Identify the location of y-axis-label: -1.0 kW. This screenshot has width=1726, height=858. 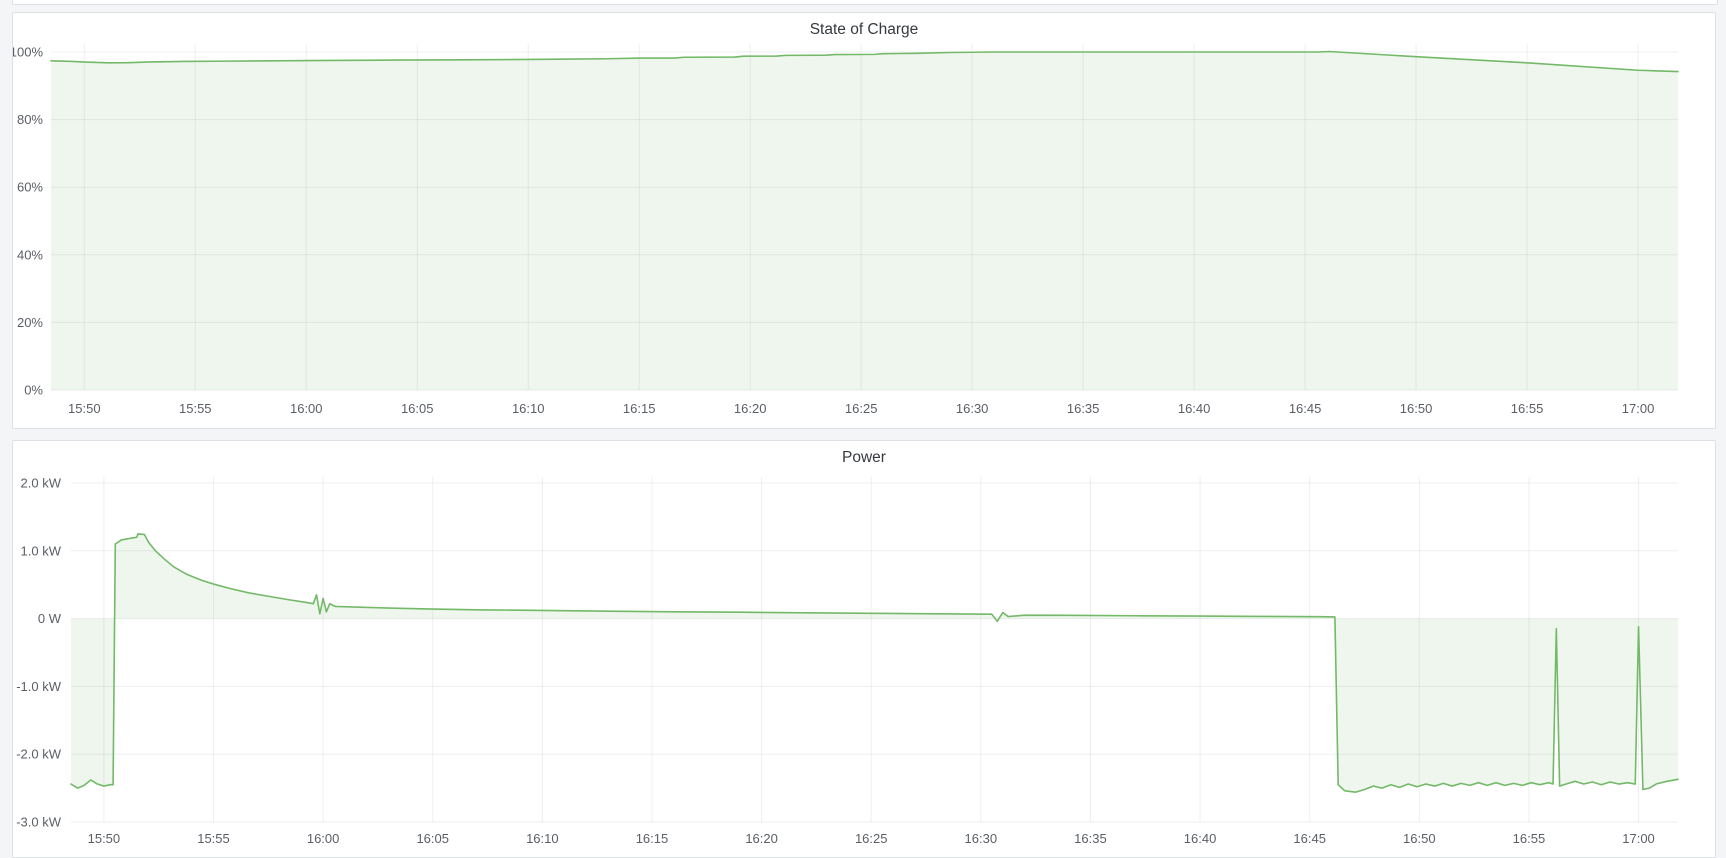
(39, 686).